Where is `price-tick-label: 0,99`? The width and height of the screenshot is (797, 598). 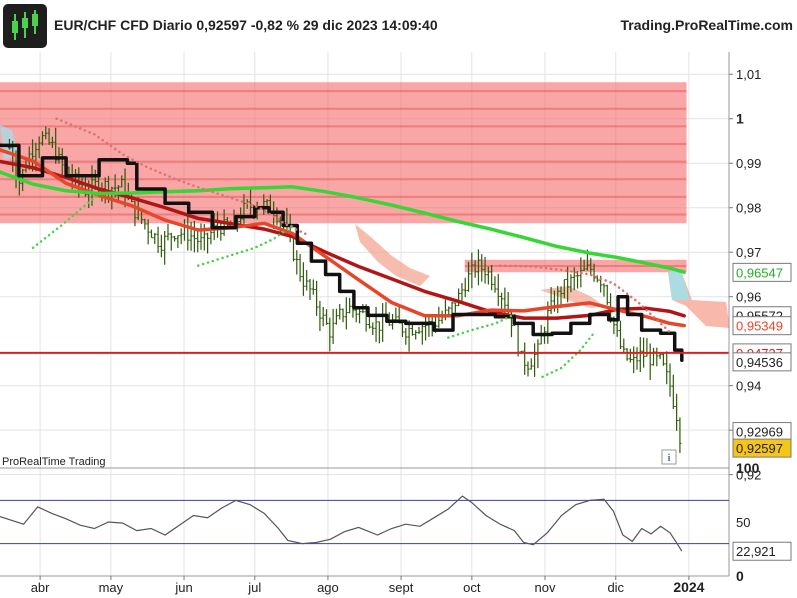
price-tick-label: 0,99 is located at coordinates (748, 163).